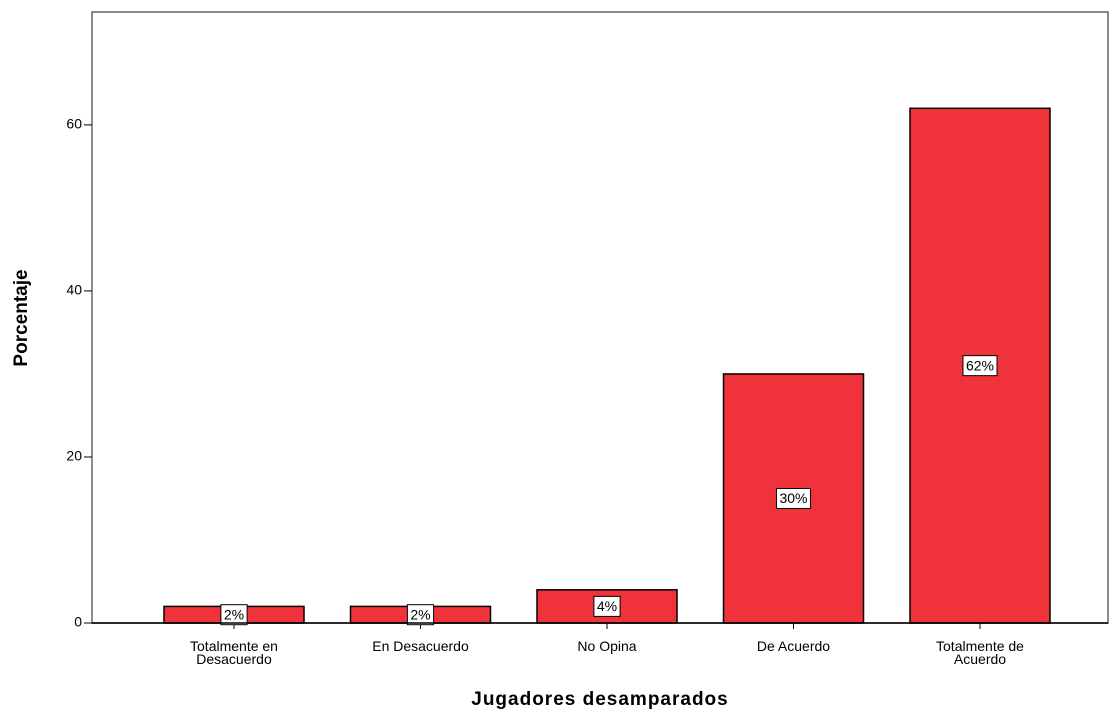 This screenshot has width=1120, height=713. I want to click on data-label: 4%, so click(607, 606).